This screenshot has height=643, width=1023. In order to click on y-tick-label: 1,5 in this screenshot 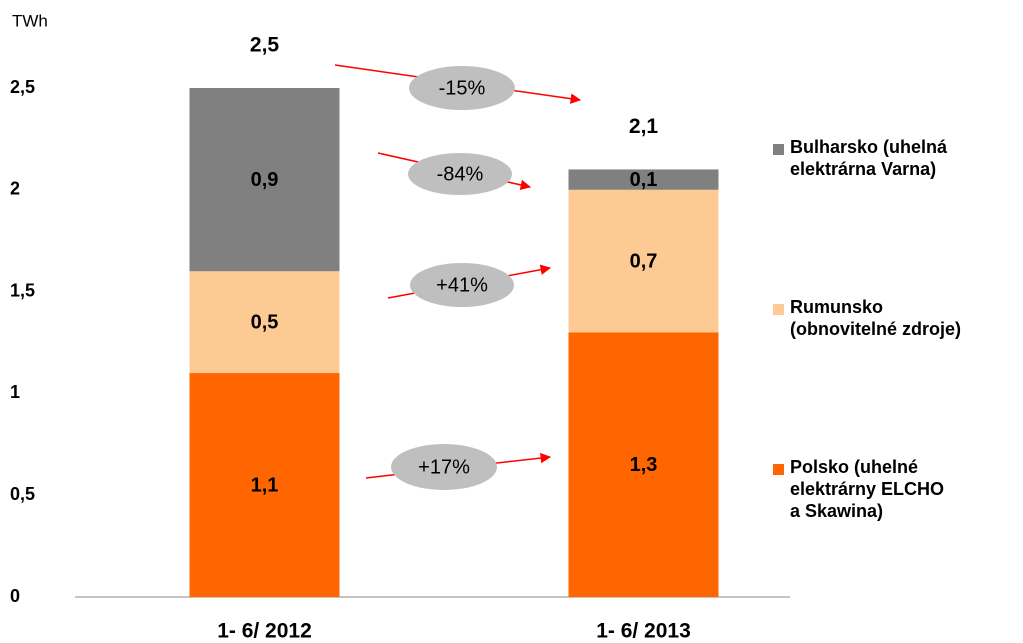, I will do `click(22, 290)`.